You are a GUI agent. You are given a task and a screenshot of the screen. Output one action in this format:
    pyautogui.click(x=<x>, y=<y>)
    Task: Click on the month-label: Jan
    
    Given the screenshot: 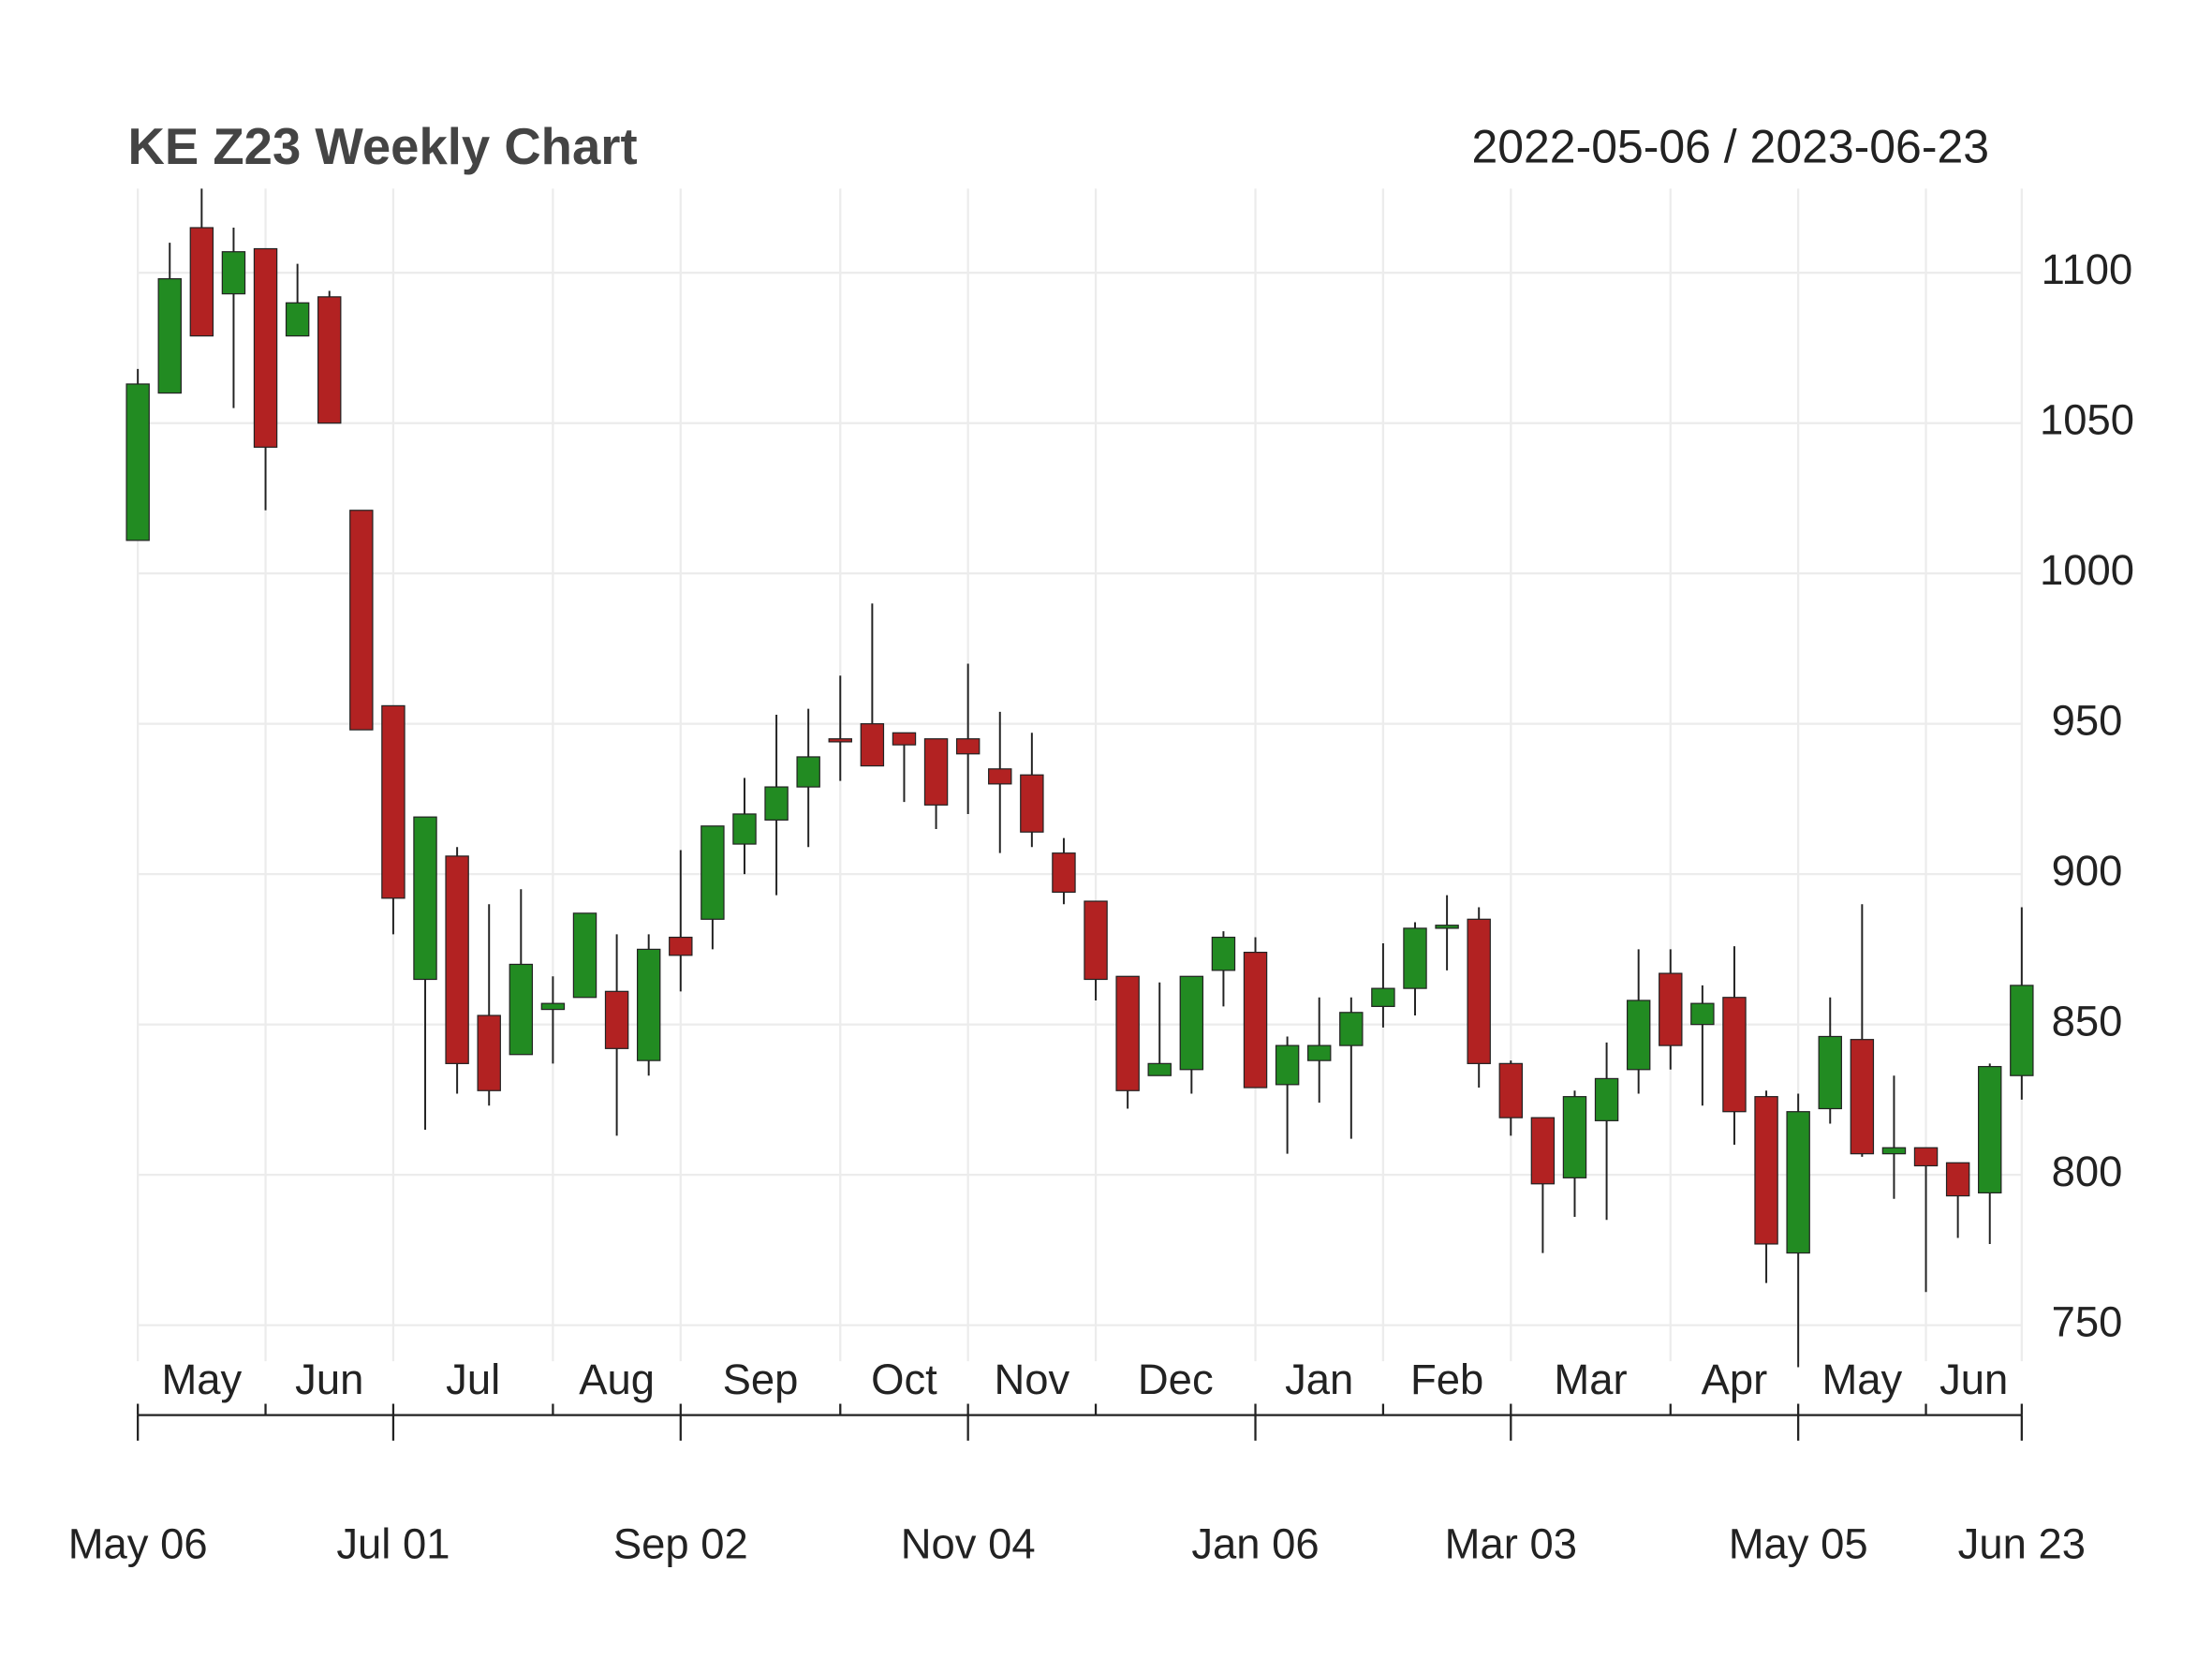 What is the action you would take?
    pyautogui.click(x=1319, y=1379)
    